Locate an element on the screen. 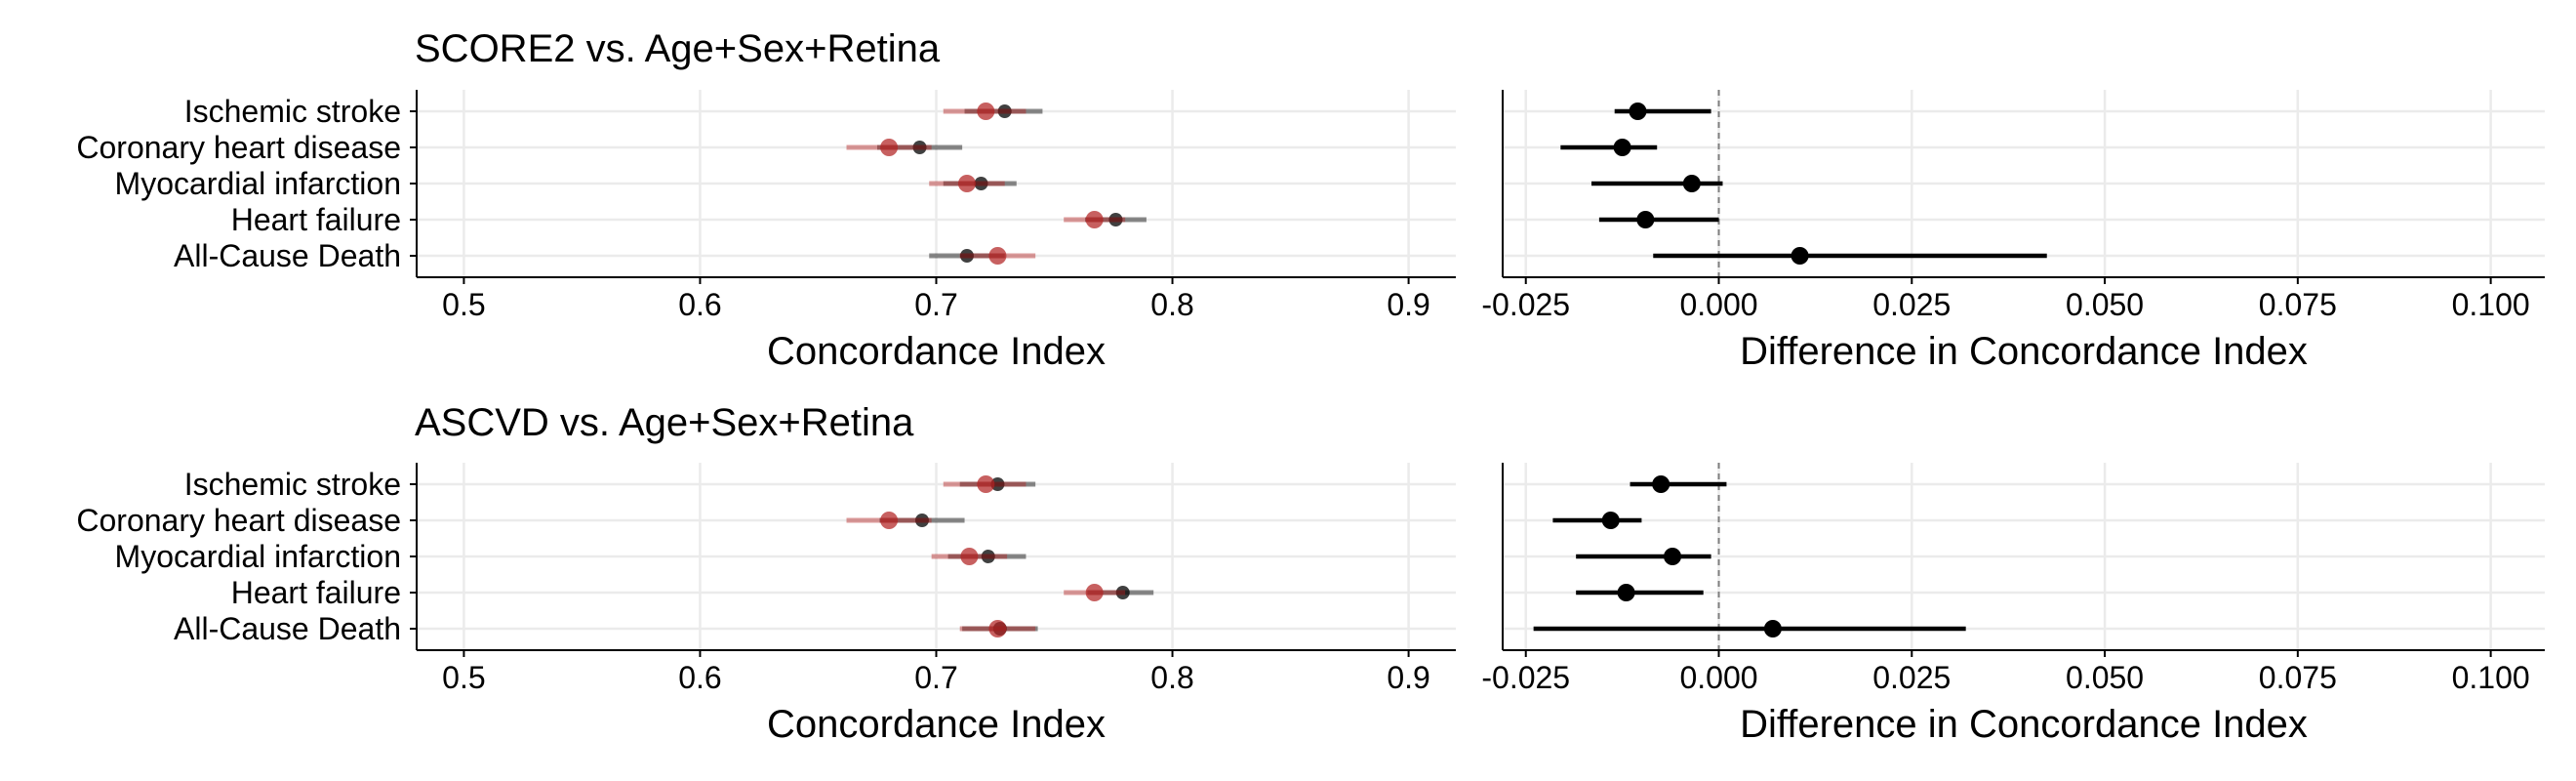 The width and height of the screenshot is (2576, 781). panel-title: ASCVD vs. Age+Sex+Retina is located at coordinates (664, 422).